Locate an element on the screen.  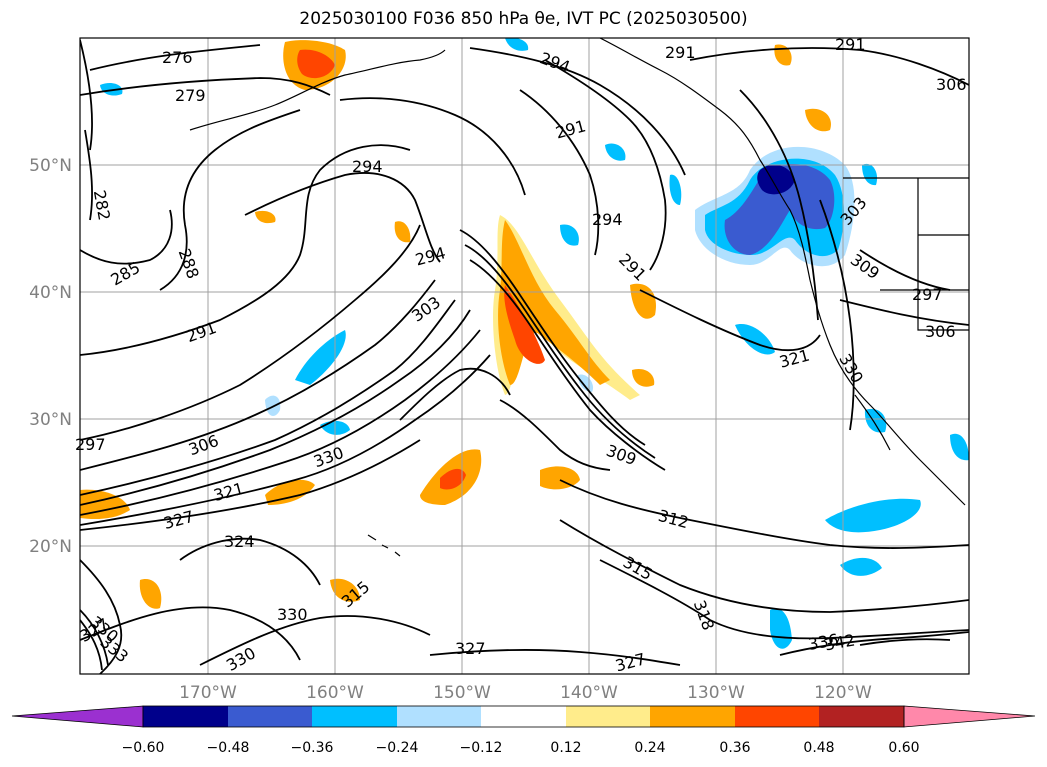
coast-us-west is located at coordinates (887, 392).